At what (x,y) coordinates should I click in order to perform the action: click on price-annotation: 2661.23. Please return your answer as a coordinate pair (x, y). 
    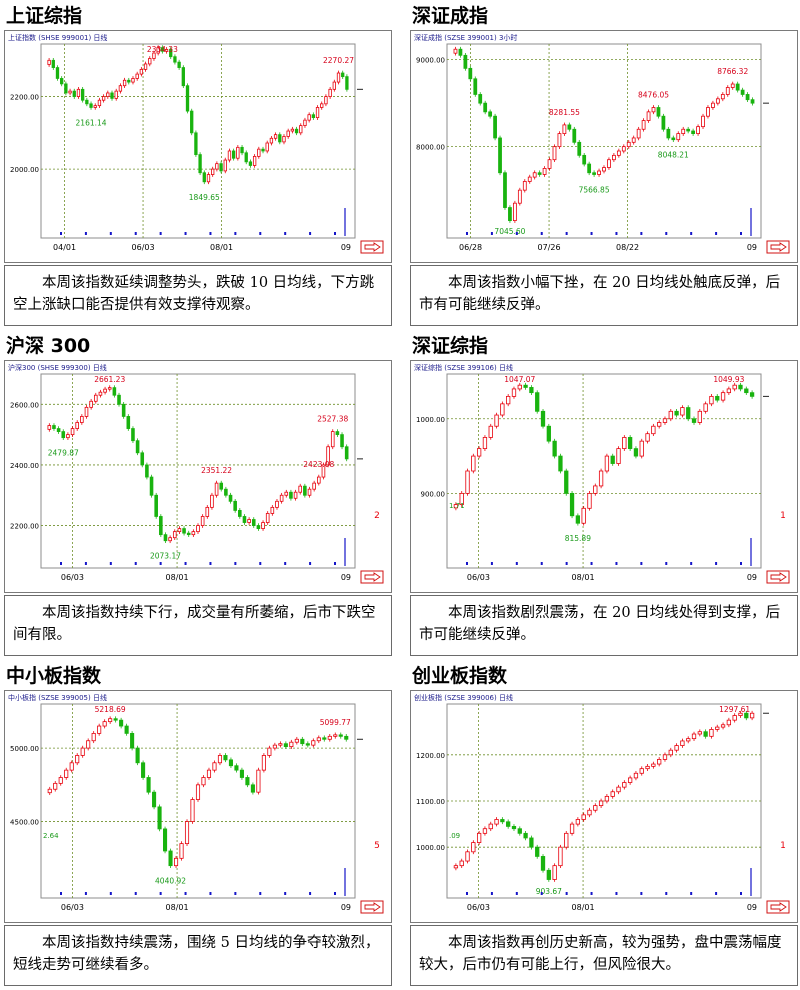
    Looking at the image, I should click on (109, 379).